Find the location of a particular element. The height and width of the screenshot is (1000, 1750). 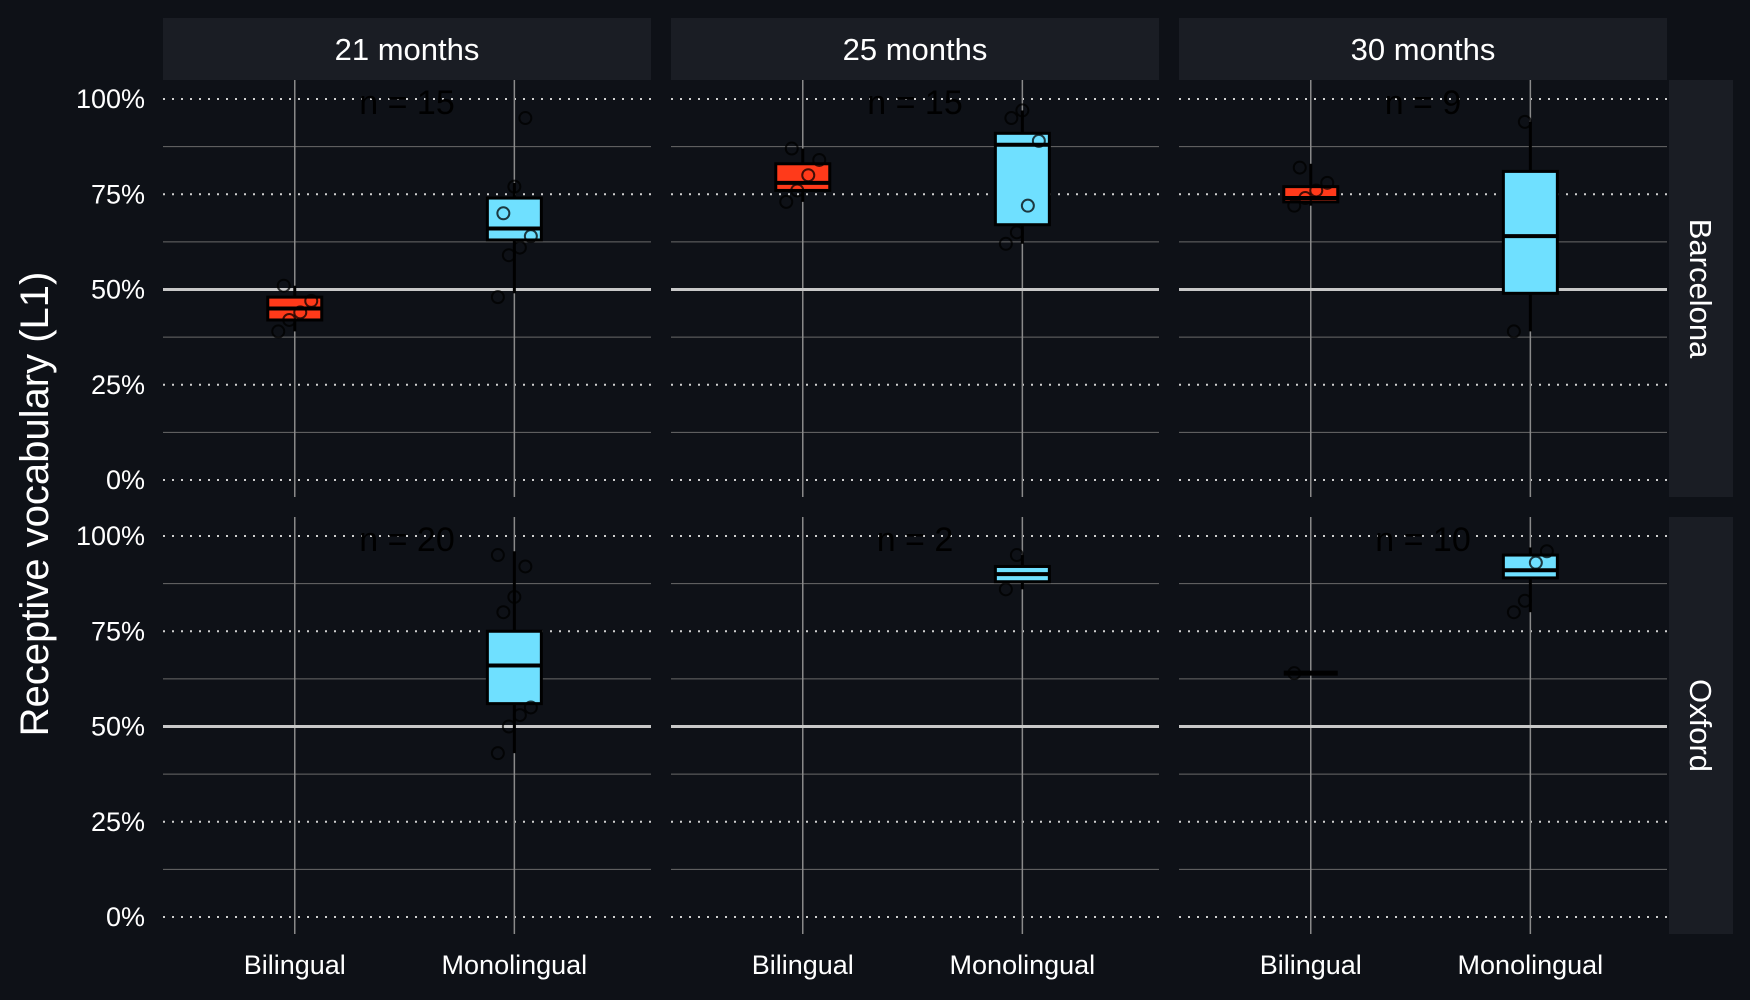

column-strip-21-months: 21 months is located at coordinates (407, 49).